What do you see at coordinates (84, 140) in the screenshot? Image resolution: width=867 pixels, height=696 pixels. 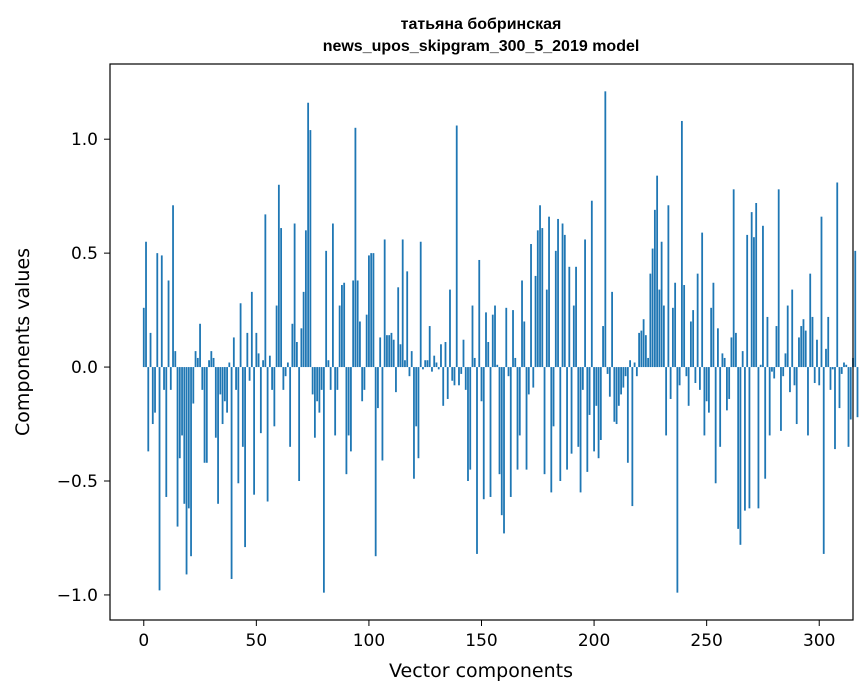 I see `y-tick-label: 1.0` at bounding box center [84, 140].